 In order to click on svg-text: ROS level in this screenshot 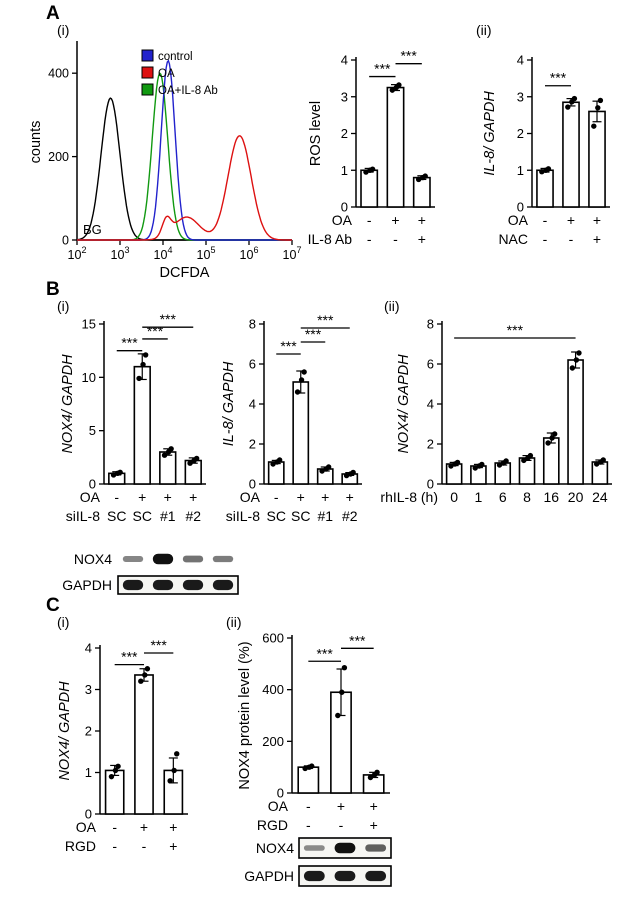, I will do `click(316, 133)`.